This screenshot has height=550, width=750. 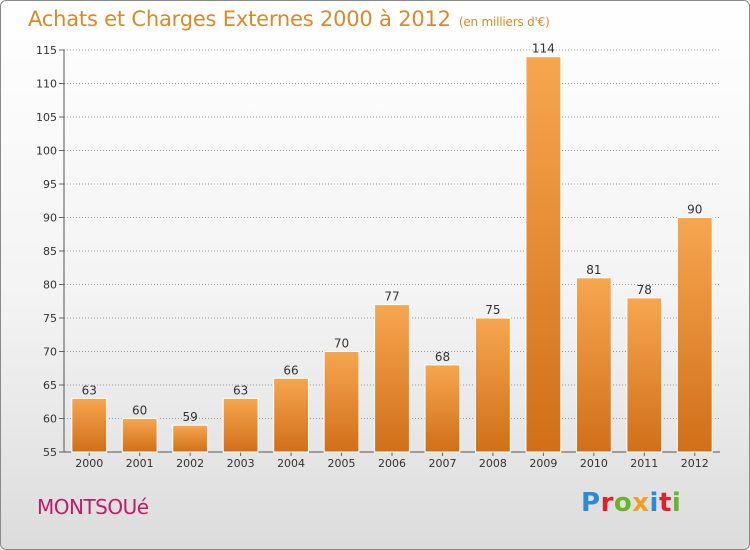 What do you see at coordinates (50, 452) in the screenshot?
I see `y-tick-label-55: 55` at bounding box center [50, 452].